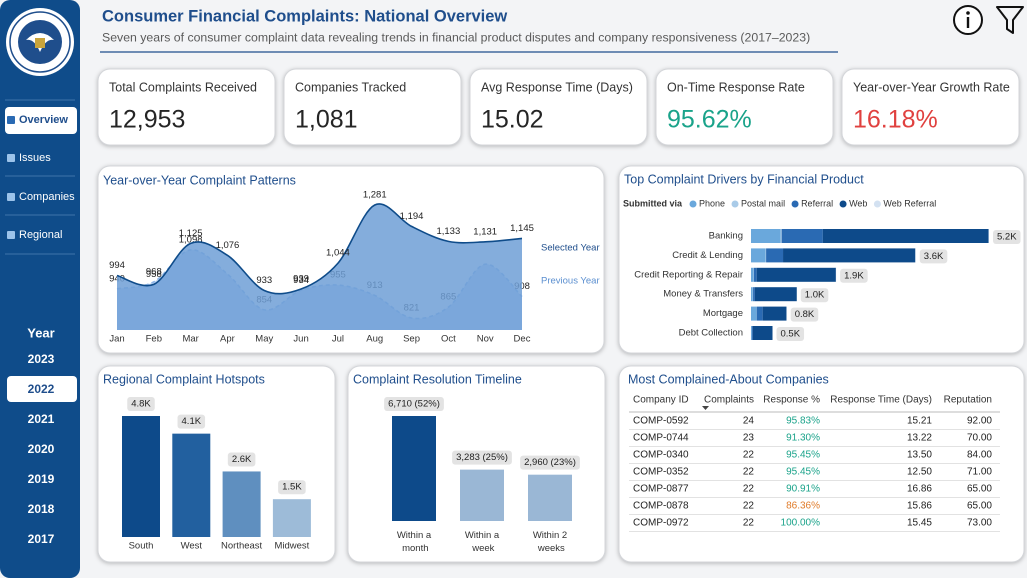  What do you see at coordinates (703, 294) in the screenshot?
I see `y-tick-label: Money & Transfers` at bounding box center [703, 294].